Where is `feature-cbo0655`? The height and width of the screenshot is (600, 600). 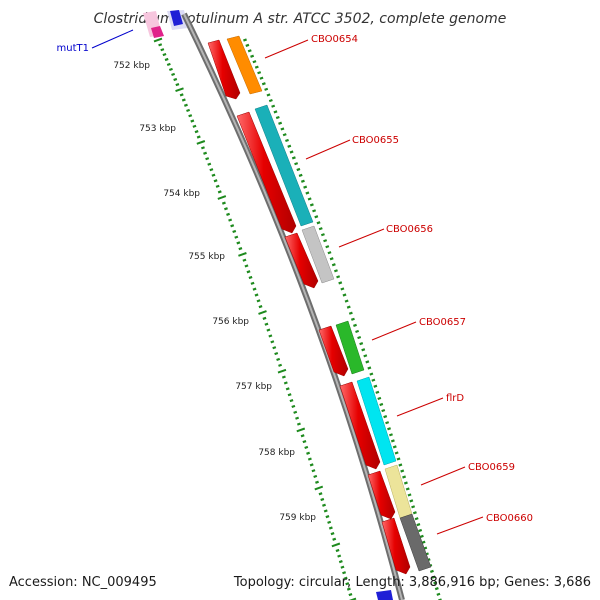
feature-cbo0655 is located at coordinates (275, 169).